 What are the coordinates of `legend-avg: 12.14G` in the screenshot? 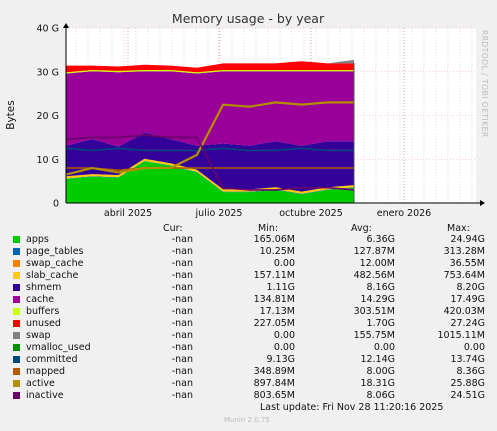 It's located at (377, 359).